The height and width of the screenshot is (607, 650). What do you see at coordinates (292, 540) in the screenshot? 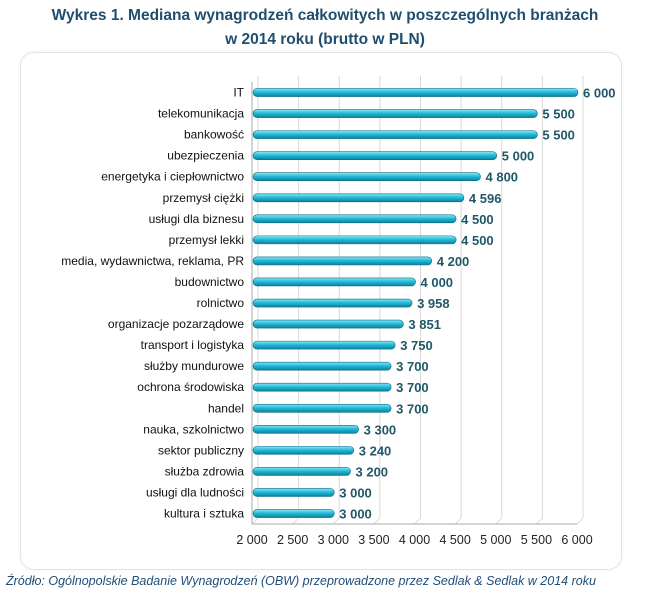
I see `x-tick-label: 2 500` at bounding box center [292, 540].